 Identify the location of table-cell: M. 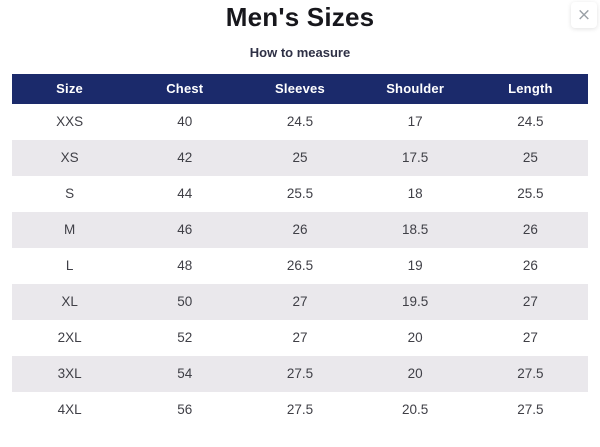
(69, 230).